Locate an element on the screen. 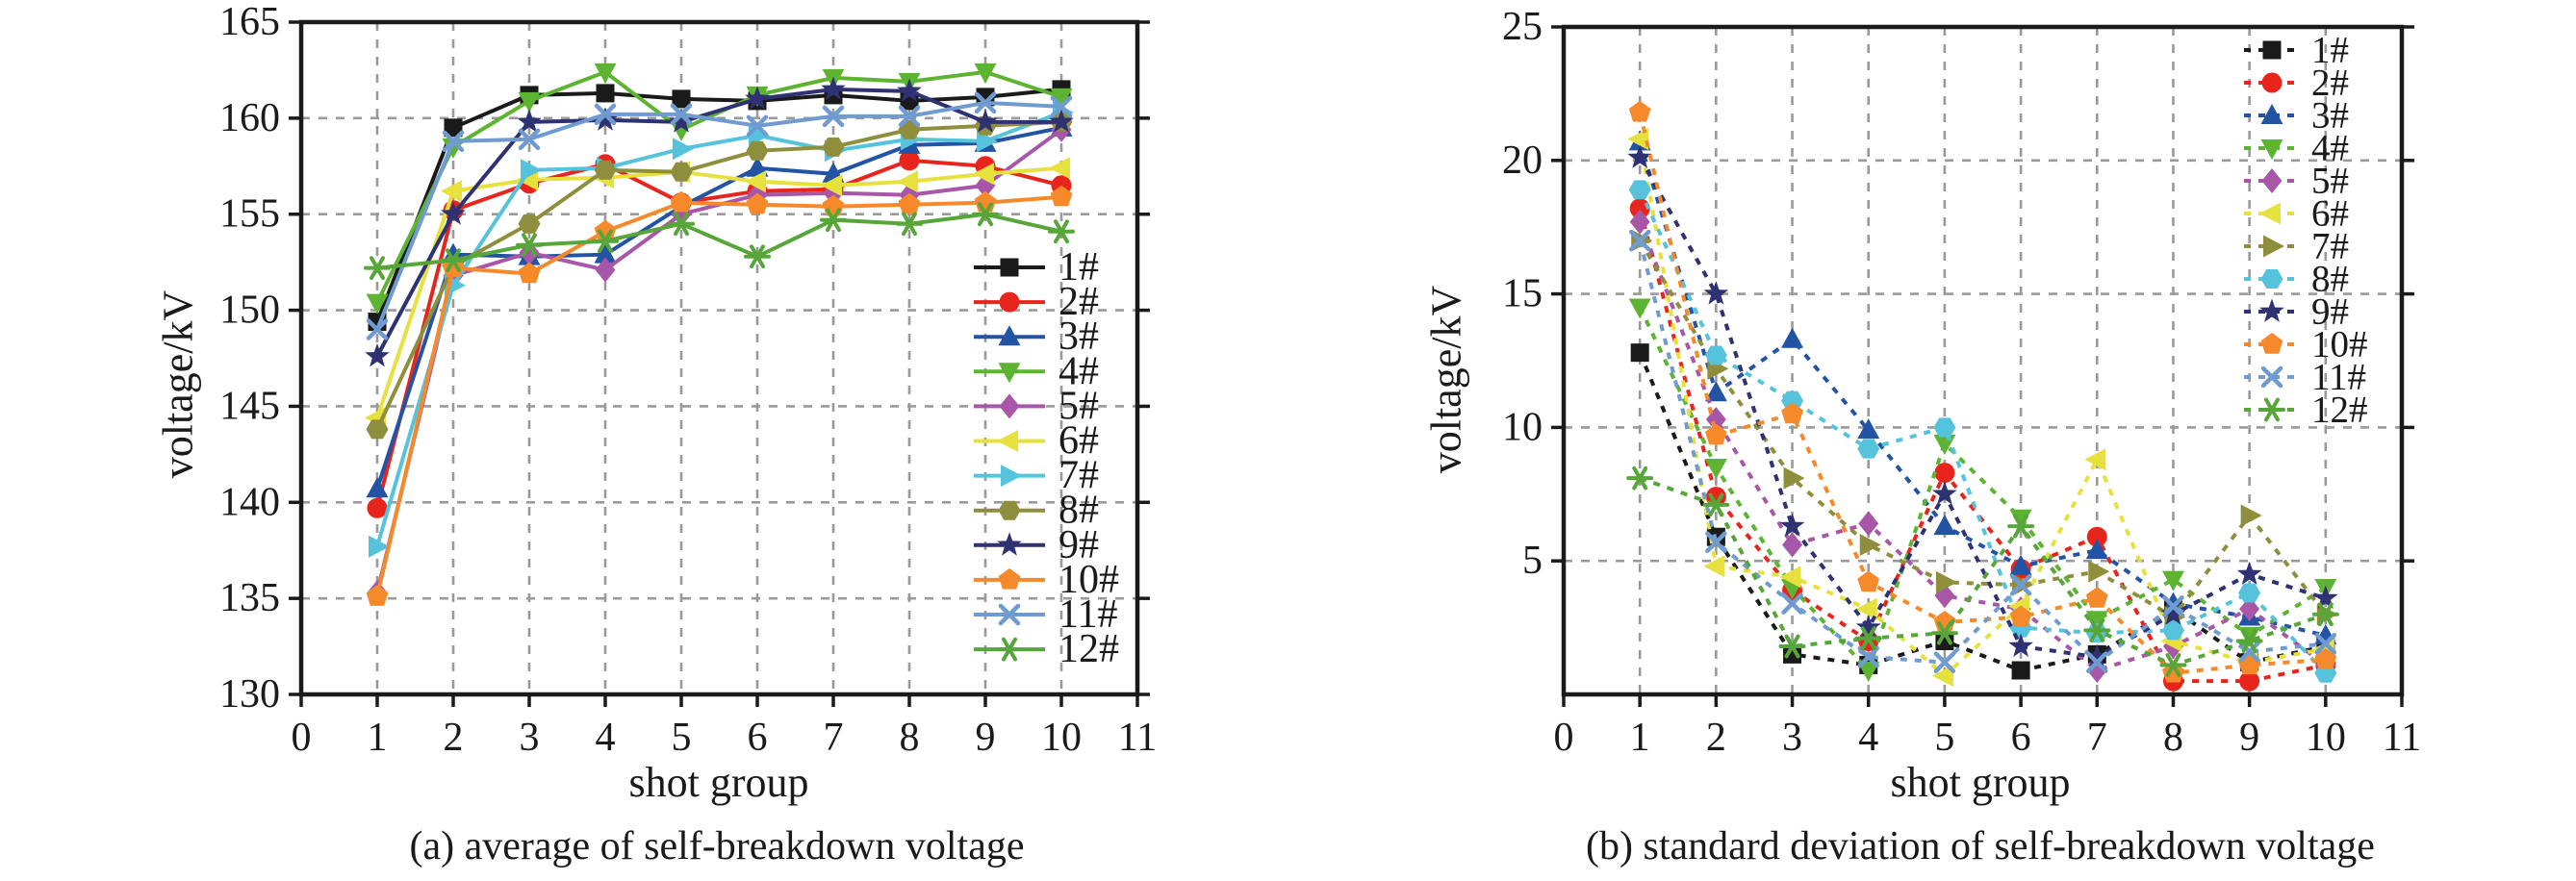 The image size is (2576, 881). y-tick-label: 5 is located at coordinates (1532, 561).